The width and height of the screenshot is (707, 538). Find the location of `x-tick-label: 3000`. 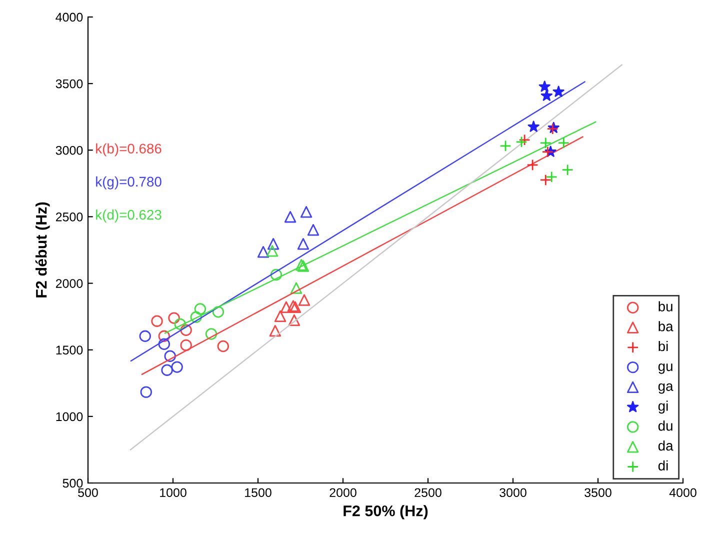

x-tick-label: 3000 is located at coordinates (513, 493).